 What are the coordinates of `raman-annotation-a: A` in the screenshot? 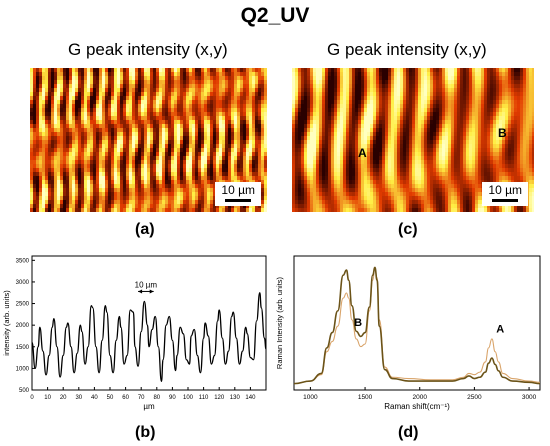 It's located at (500, 330).